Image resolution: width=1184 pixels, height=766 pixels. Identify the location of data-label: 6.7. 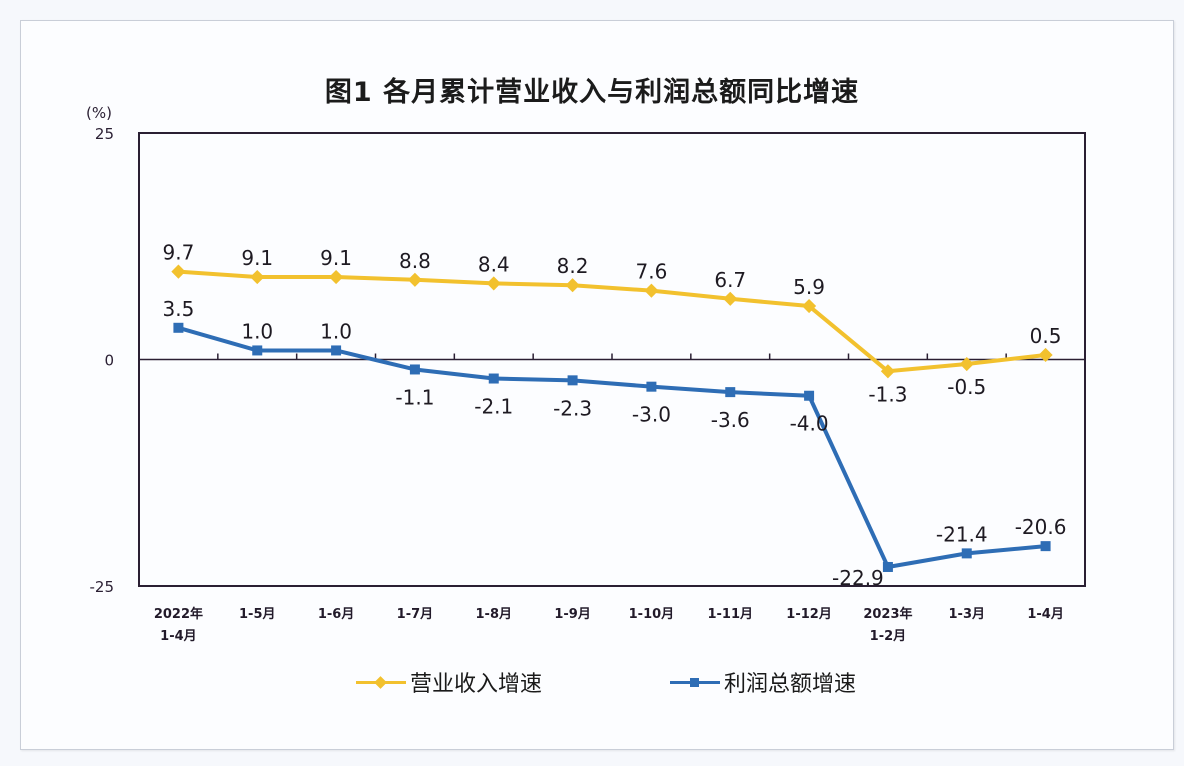
(730, 280).